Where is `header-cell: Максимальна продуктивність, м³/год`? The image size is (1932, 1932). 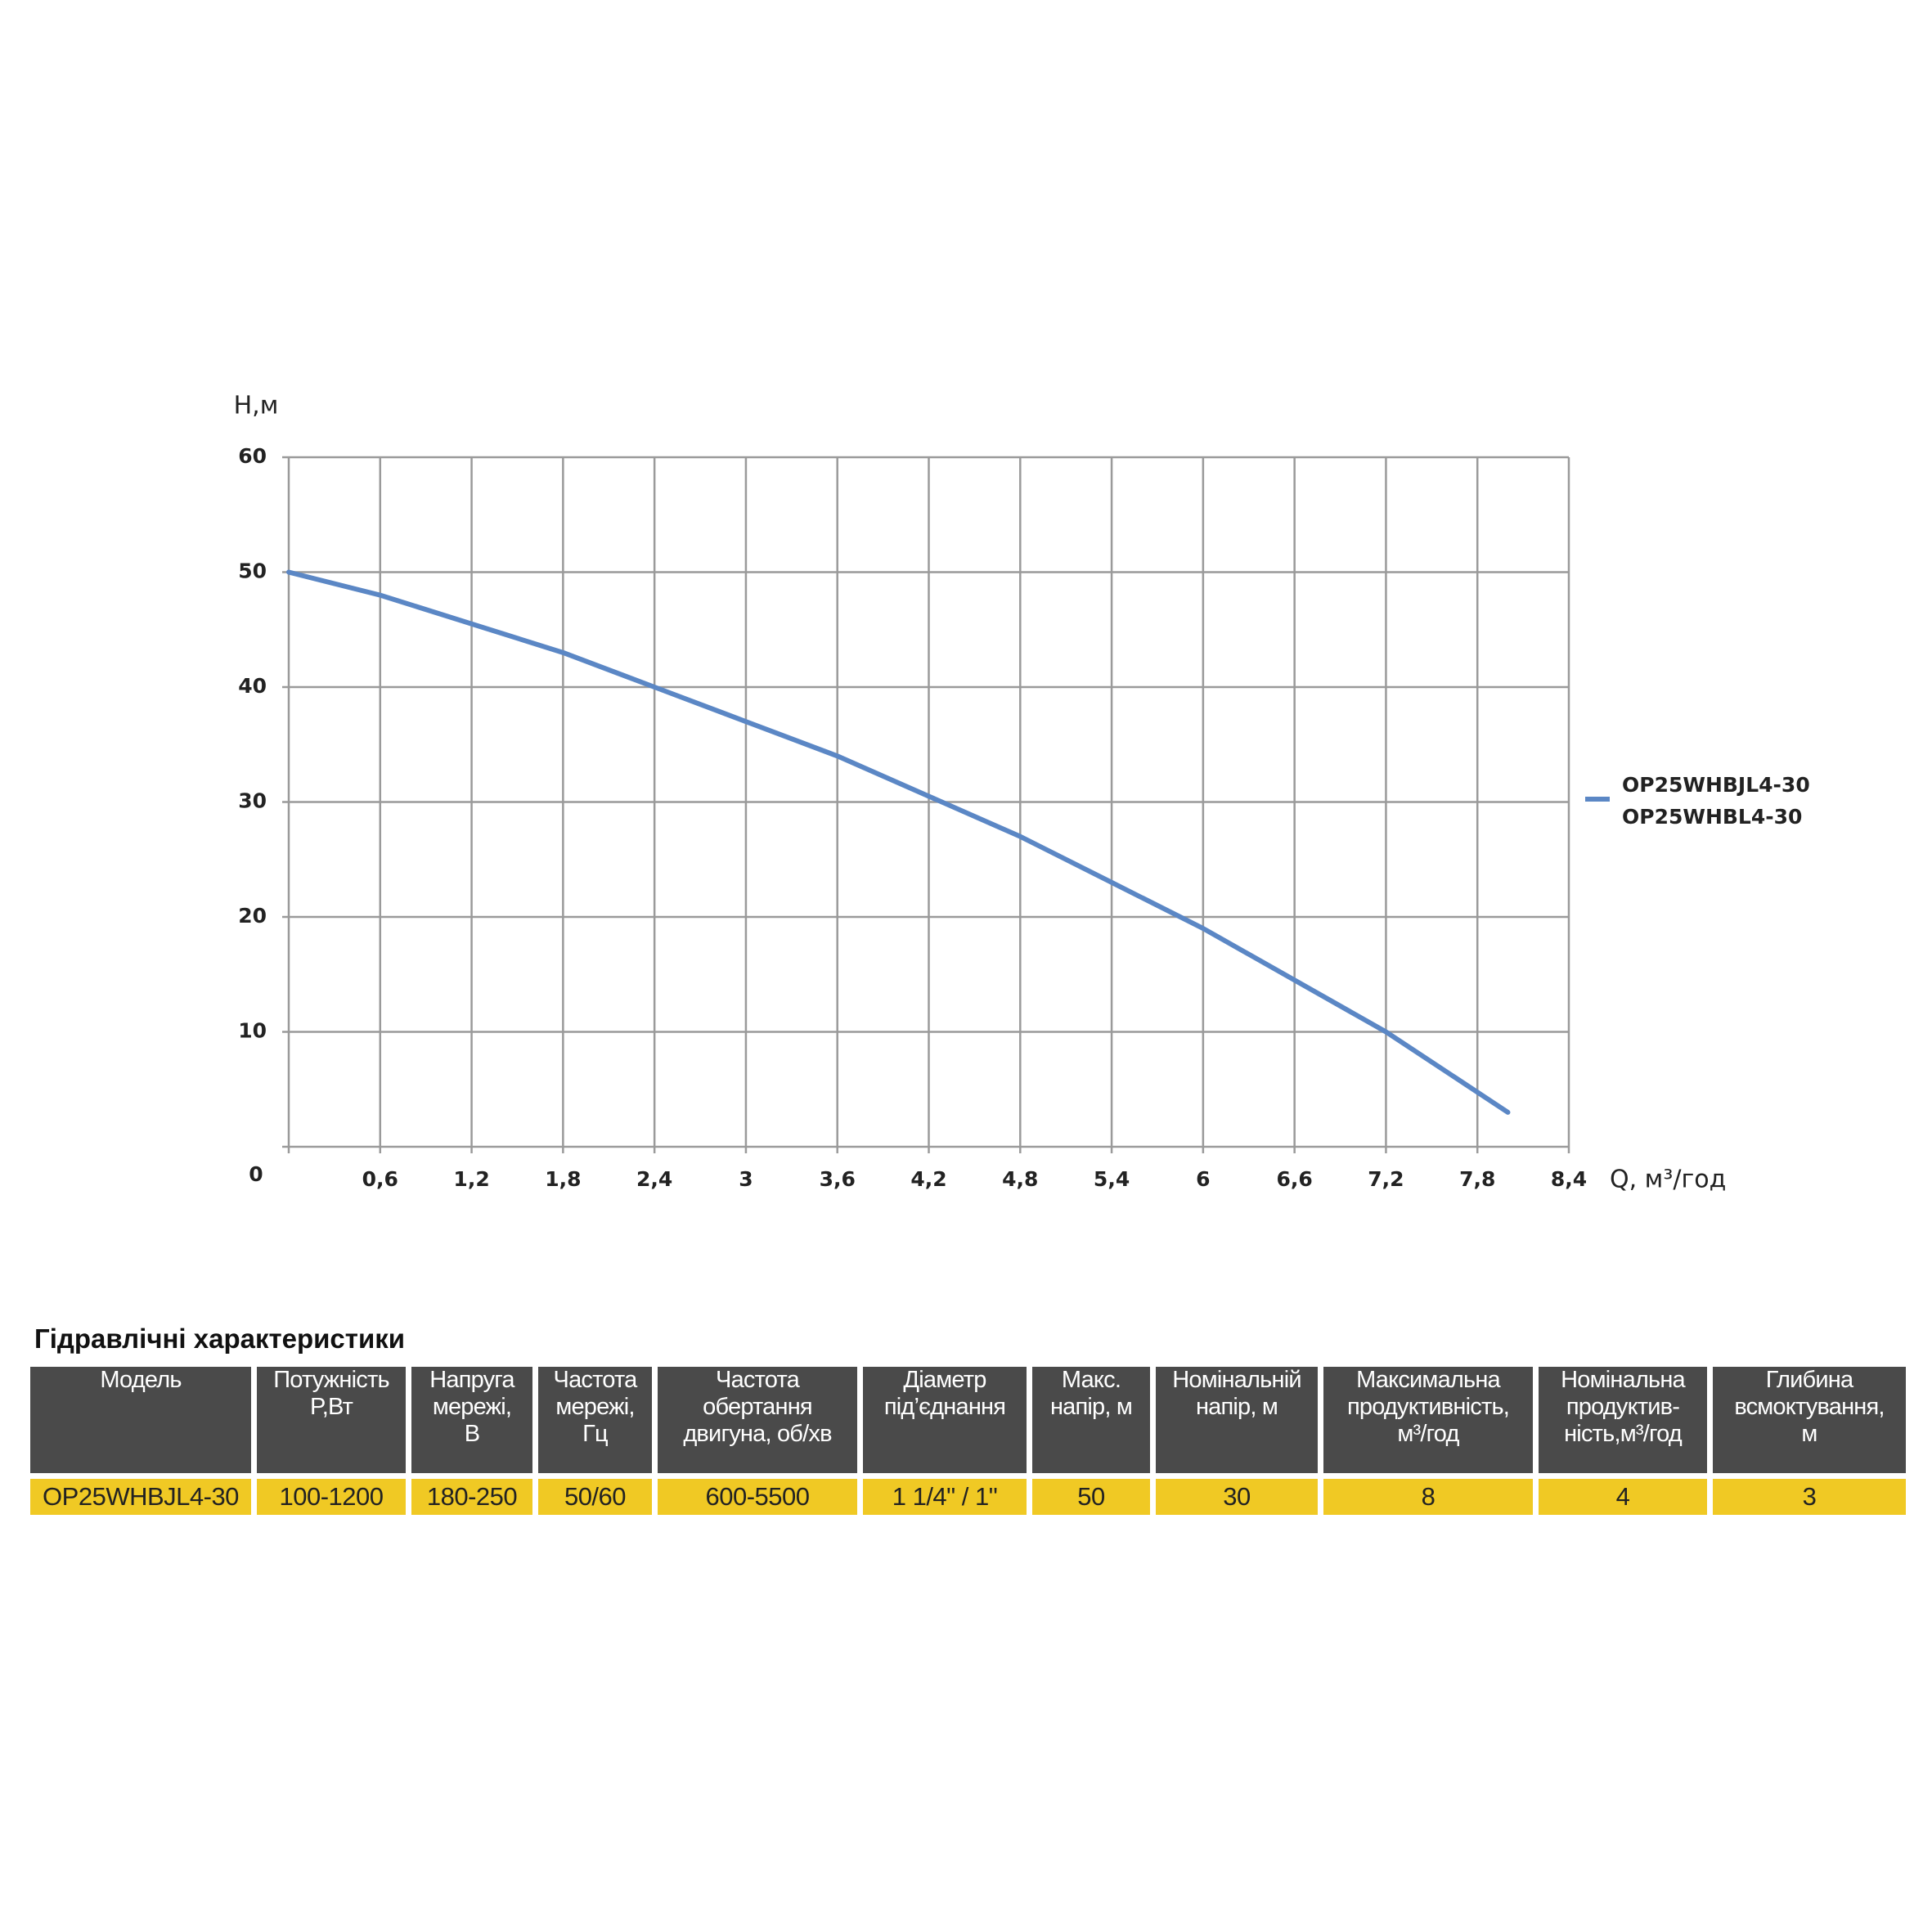 header-cell: Максимальна продуктивність, м³/год is located at coordinates (1428, 1420).